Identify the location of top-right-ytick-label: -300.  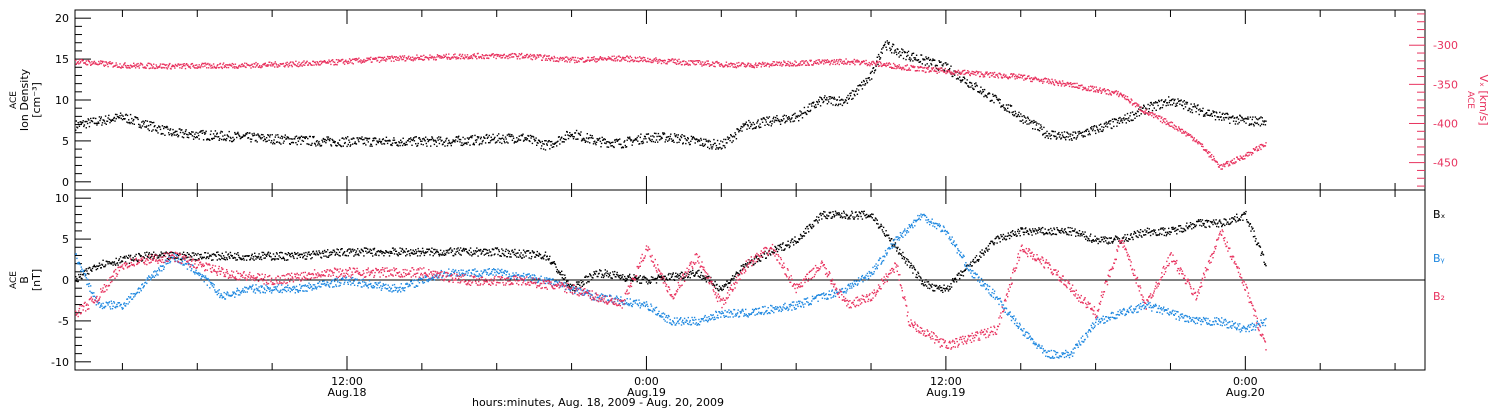
(1445, 45).